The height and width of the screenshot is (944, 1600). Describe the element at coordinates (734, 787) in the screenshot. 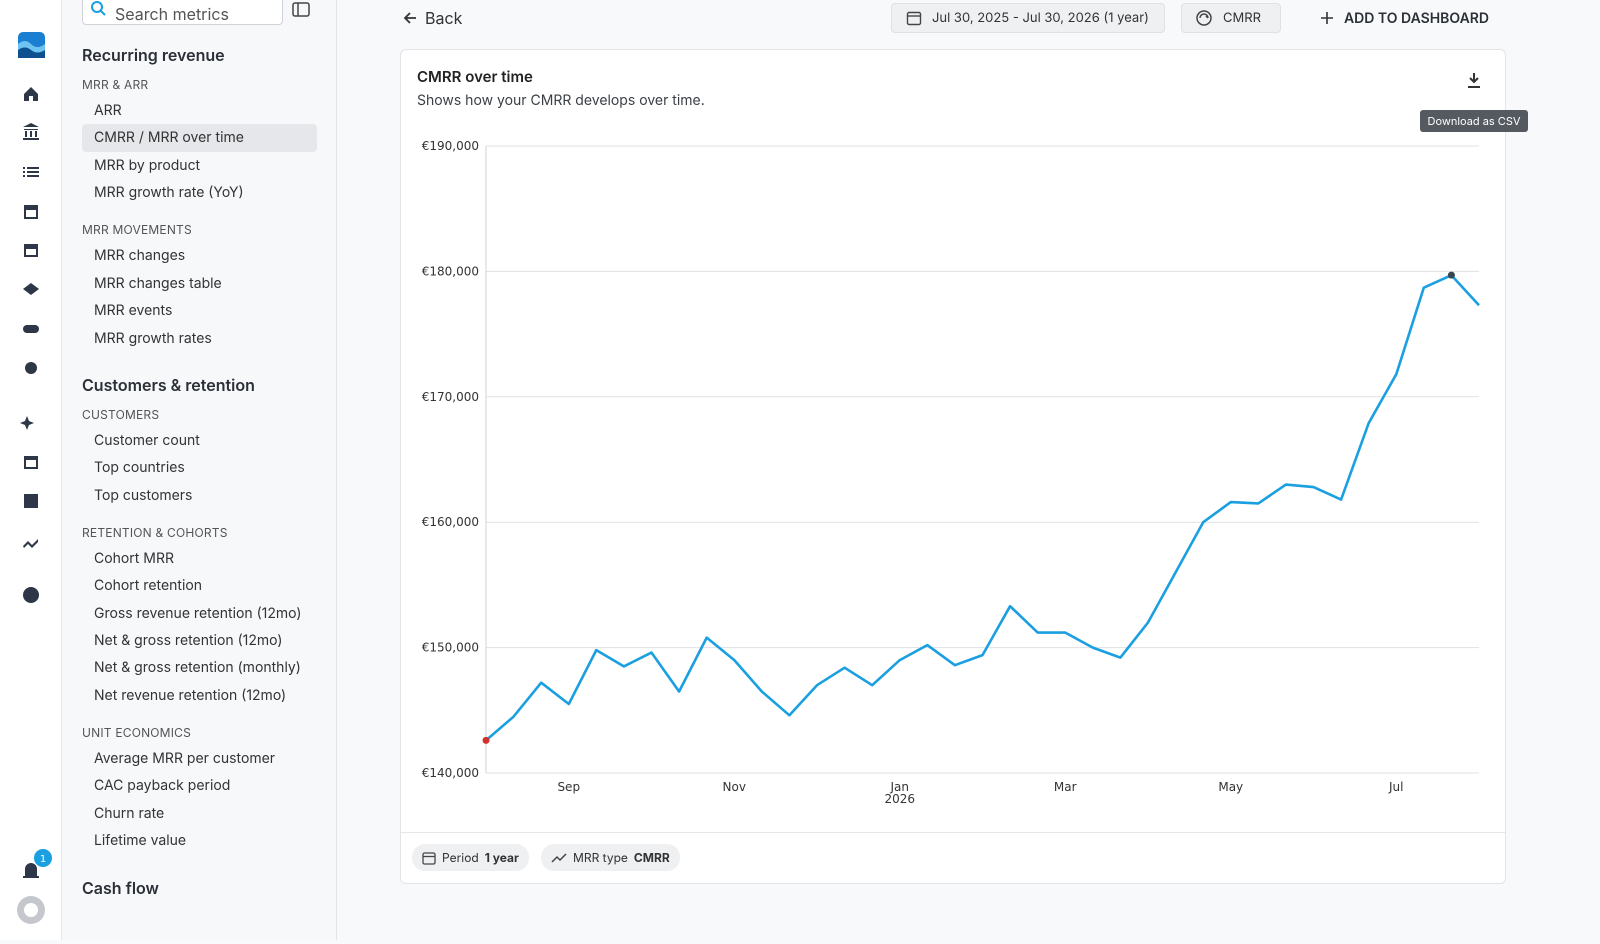

I see `x-tick-label: Nov` at that location.